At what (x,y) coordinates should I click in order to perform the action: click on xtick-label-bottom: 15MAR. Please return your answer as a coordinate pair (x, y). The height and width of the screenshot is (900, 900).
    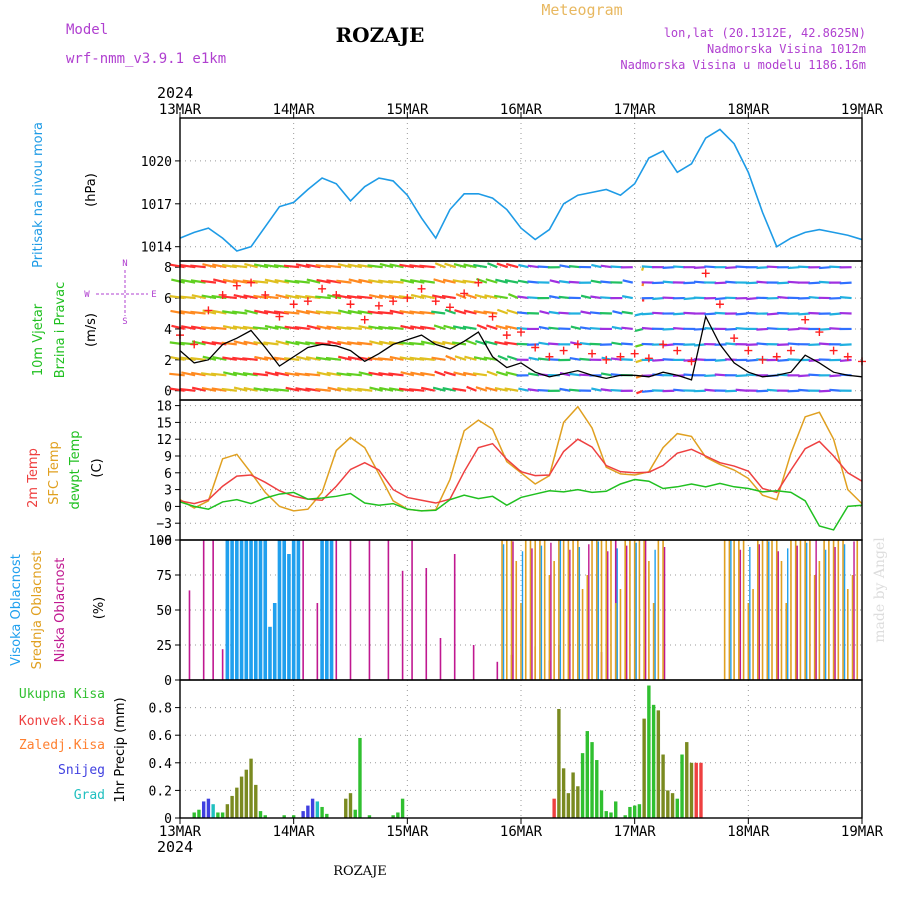
    Looking at the image, I should click on (407, 832).